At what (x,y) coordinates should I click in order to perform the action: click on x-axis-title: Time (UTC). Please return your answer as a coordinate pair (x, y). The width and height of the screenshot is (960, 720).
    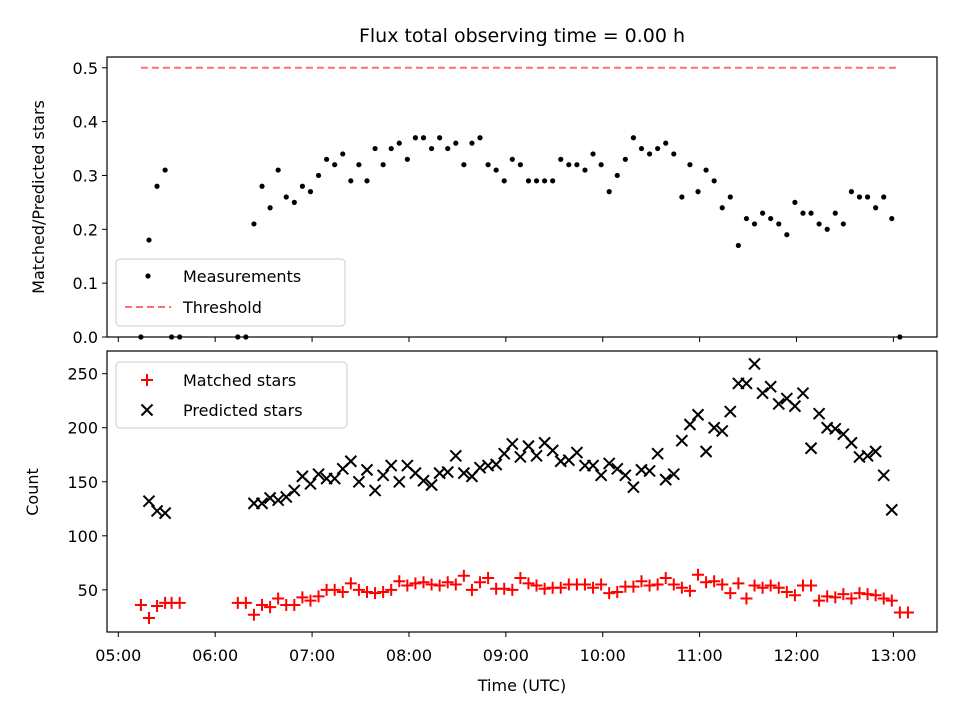
    Looking at the image, I should click on (521, 685).